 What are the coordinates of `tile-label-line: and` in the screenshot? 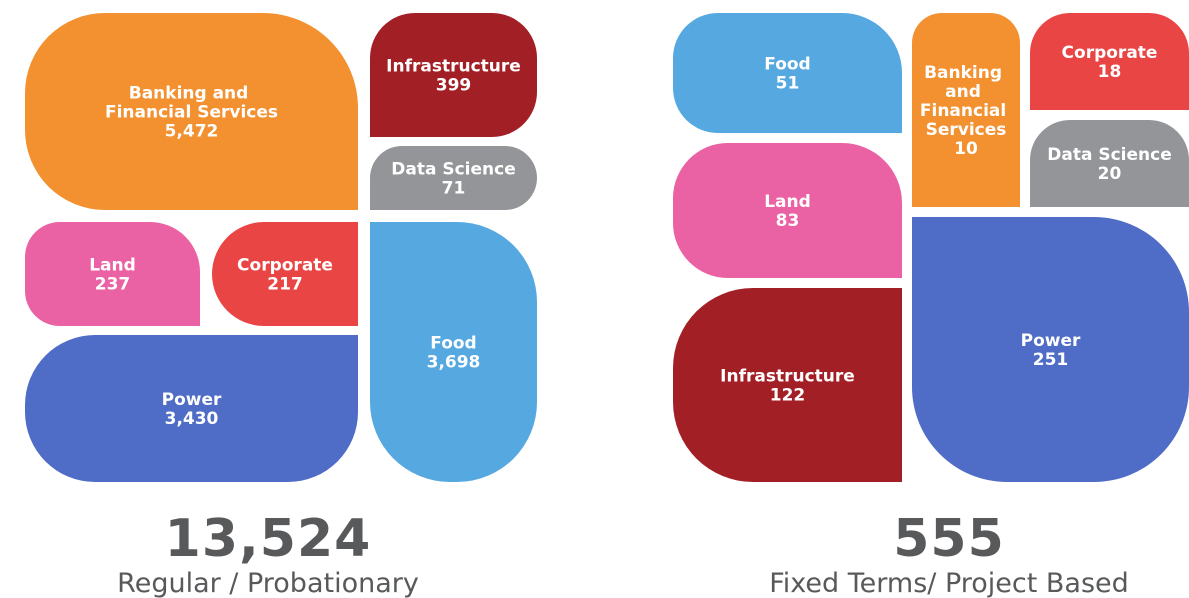 It's located at (966, 92).